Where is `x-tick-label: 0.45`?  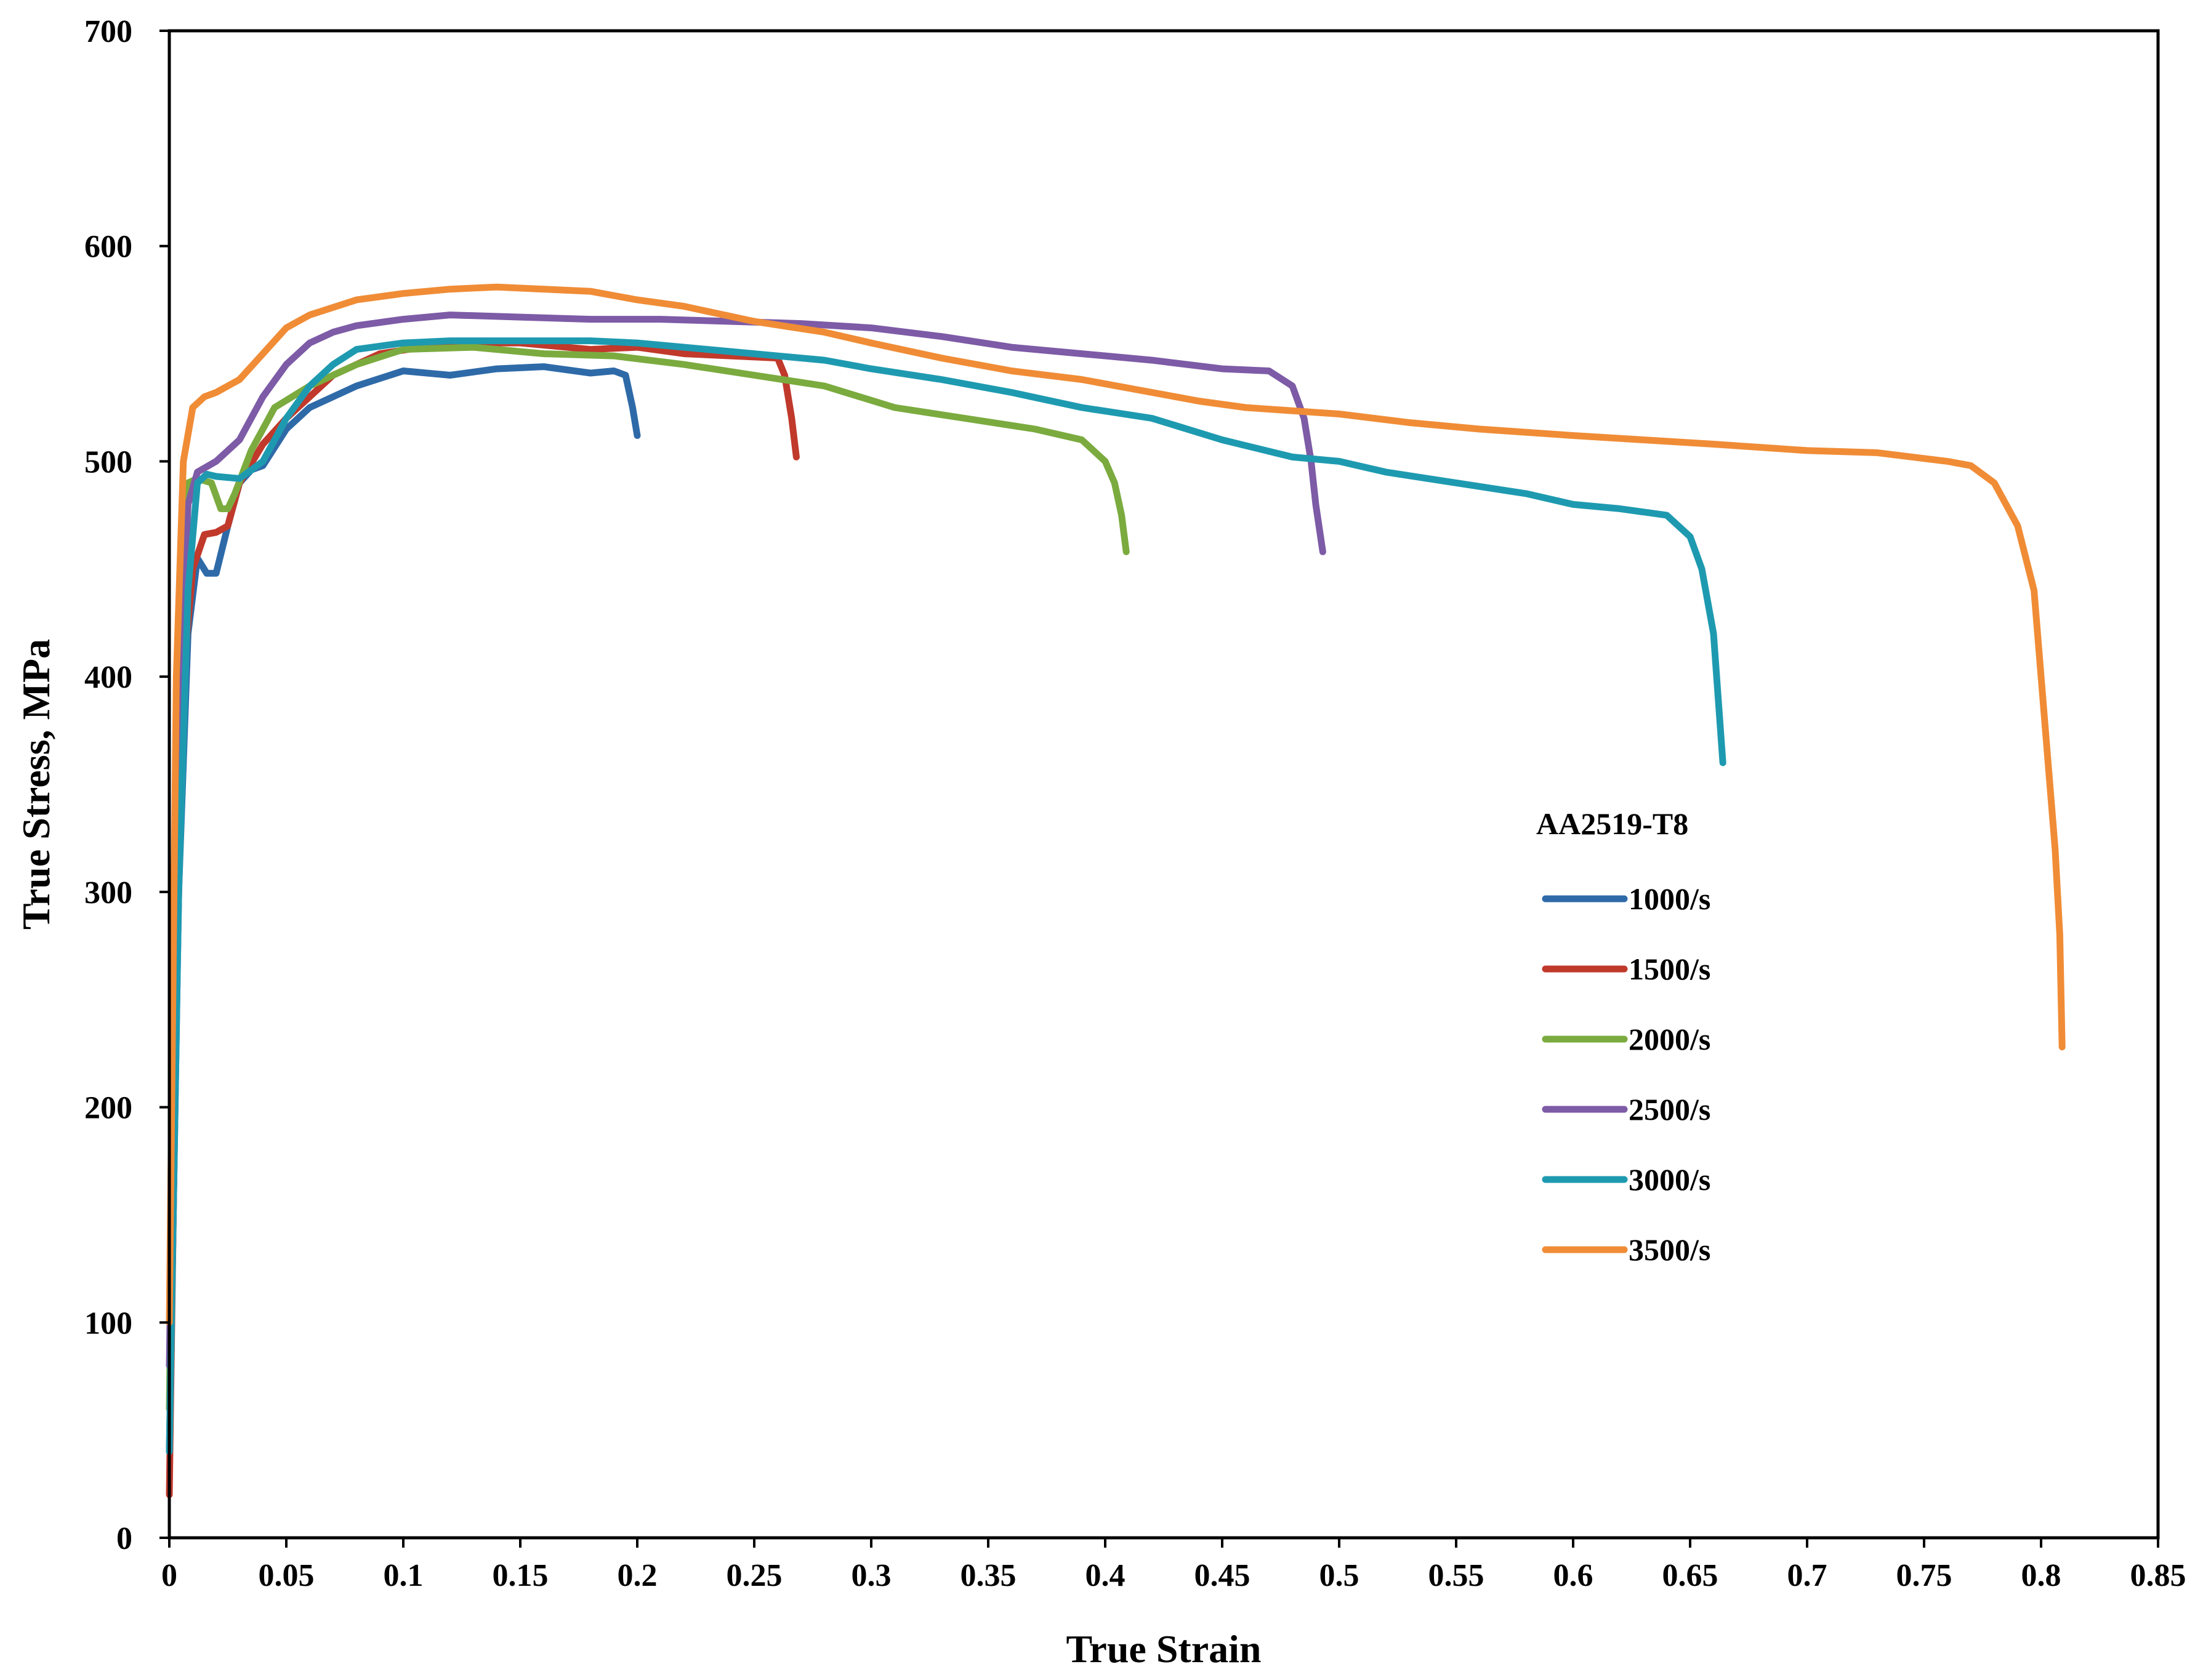 x-tick-label: 0.45 is located at coordinates (1222, 1576).